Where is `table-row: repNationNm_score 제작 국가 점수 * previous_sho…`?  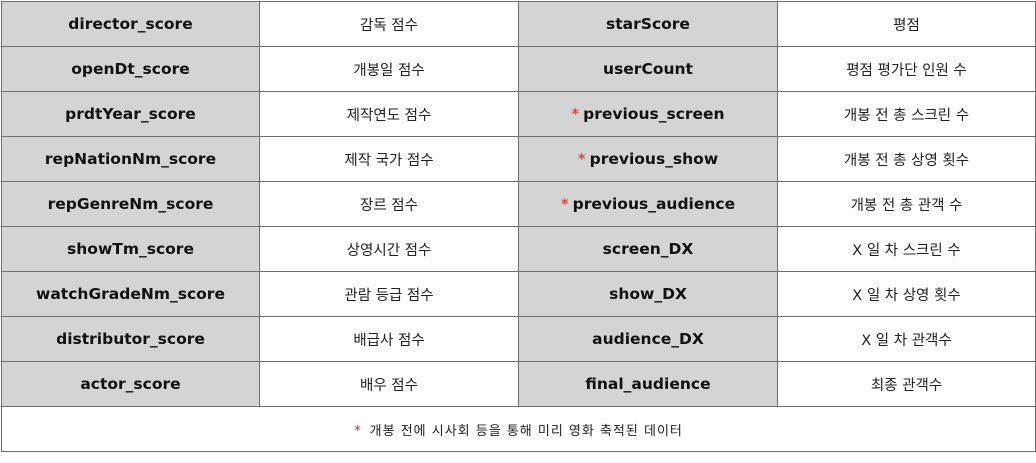
table-row: repNationNm_score 제작 국가 점수 * previous_sho… is located at coordinates (518, 159).